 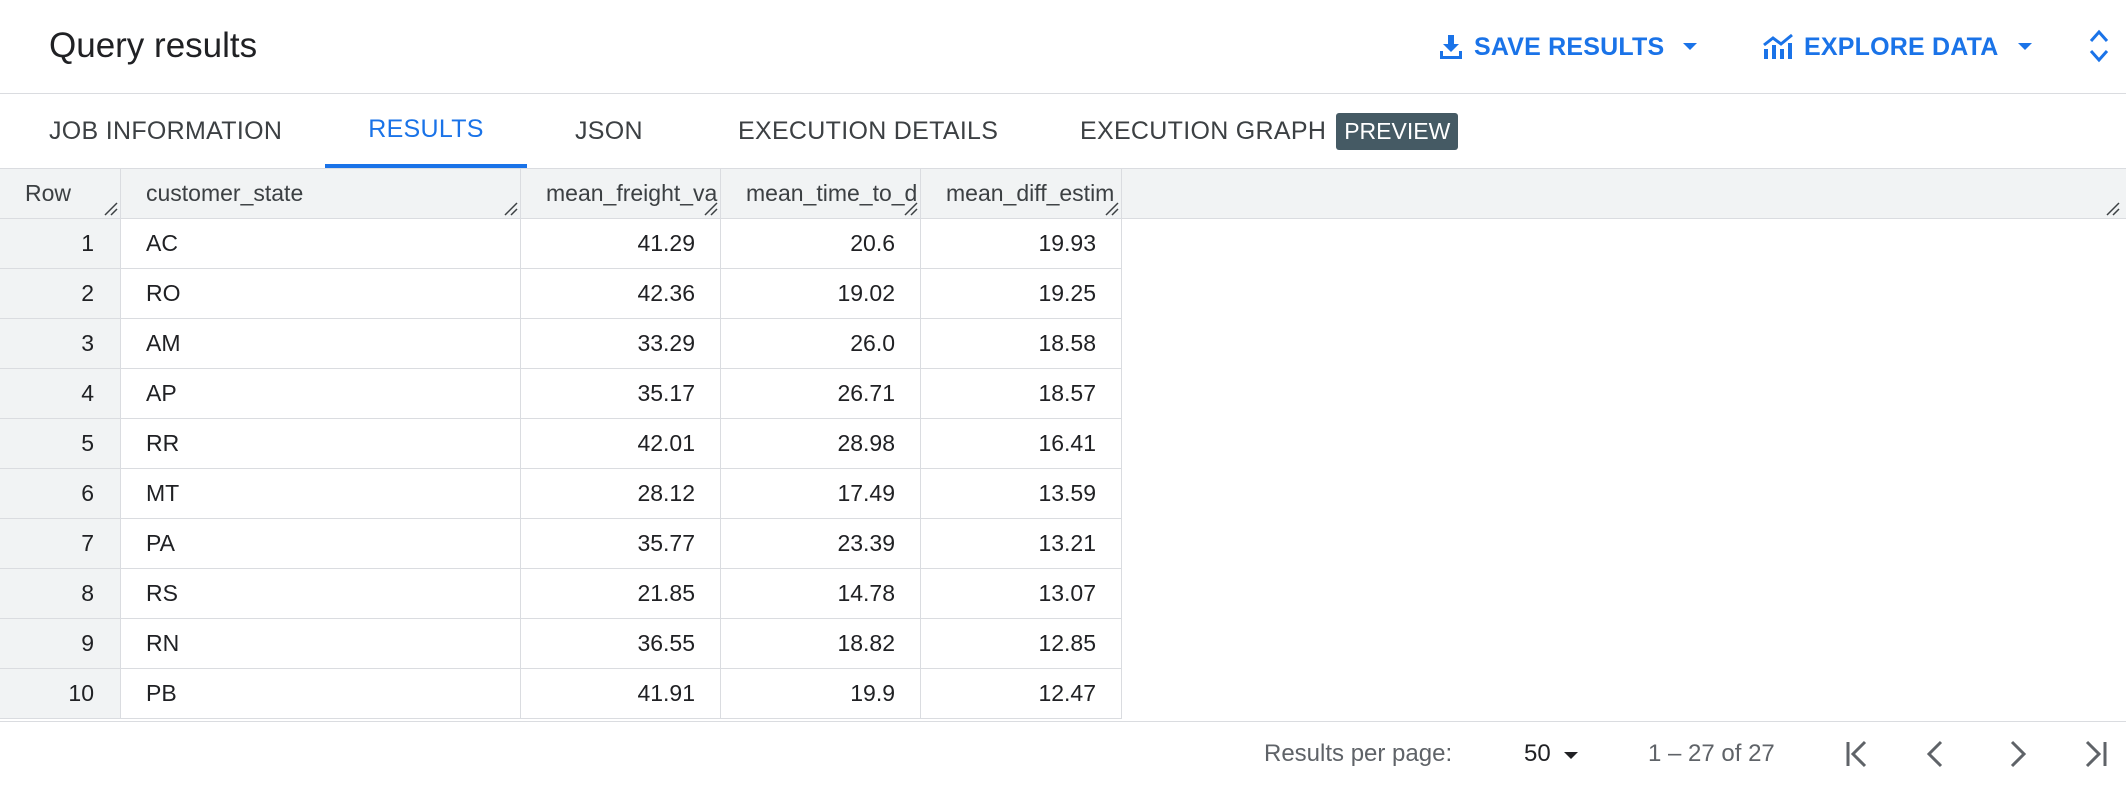 What do you see at coordinates (60, 293) in the screenshot?
I see `row-number: 2` at bounding box center [60, 293].